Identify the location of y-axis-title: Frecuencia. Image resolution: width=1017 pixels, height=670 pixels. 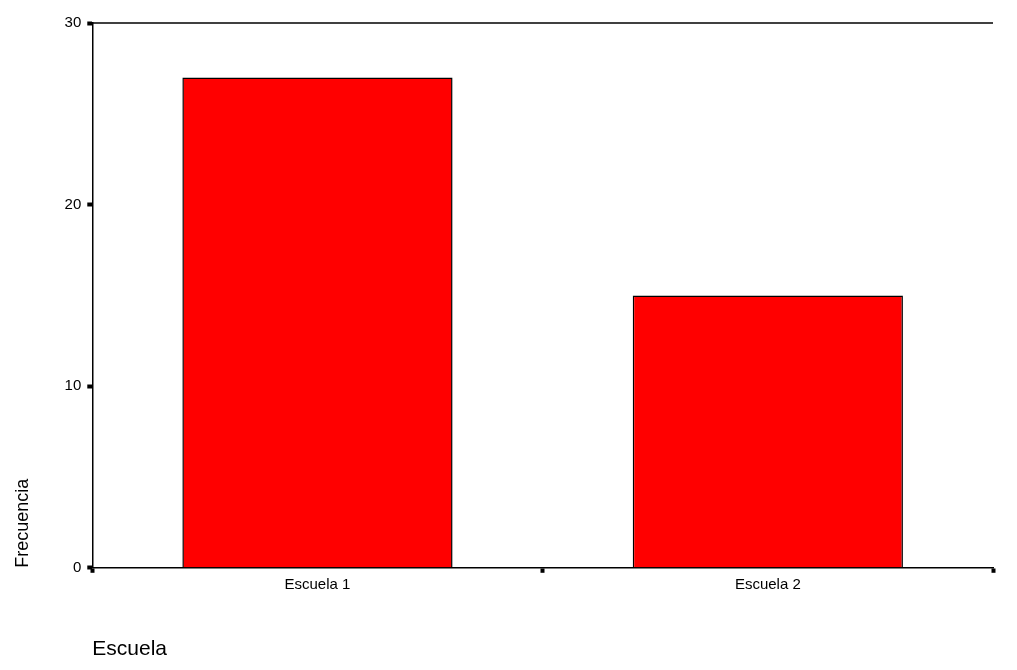
(21, 522).